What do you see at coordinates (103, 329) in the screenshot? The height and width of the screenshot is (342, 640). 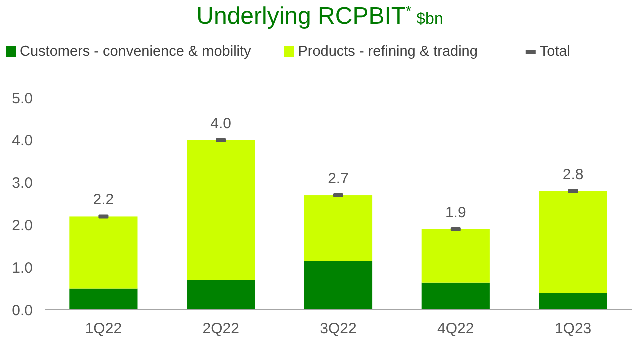 I see `x-tick-label: 1Q22` at bounding box center [103, 329].